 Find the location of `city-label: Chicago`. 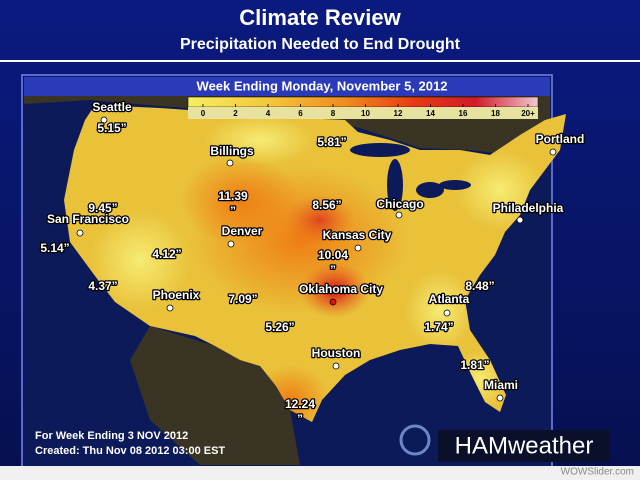

city-label: Chicago is located at coordinates (399, 204).